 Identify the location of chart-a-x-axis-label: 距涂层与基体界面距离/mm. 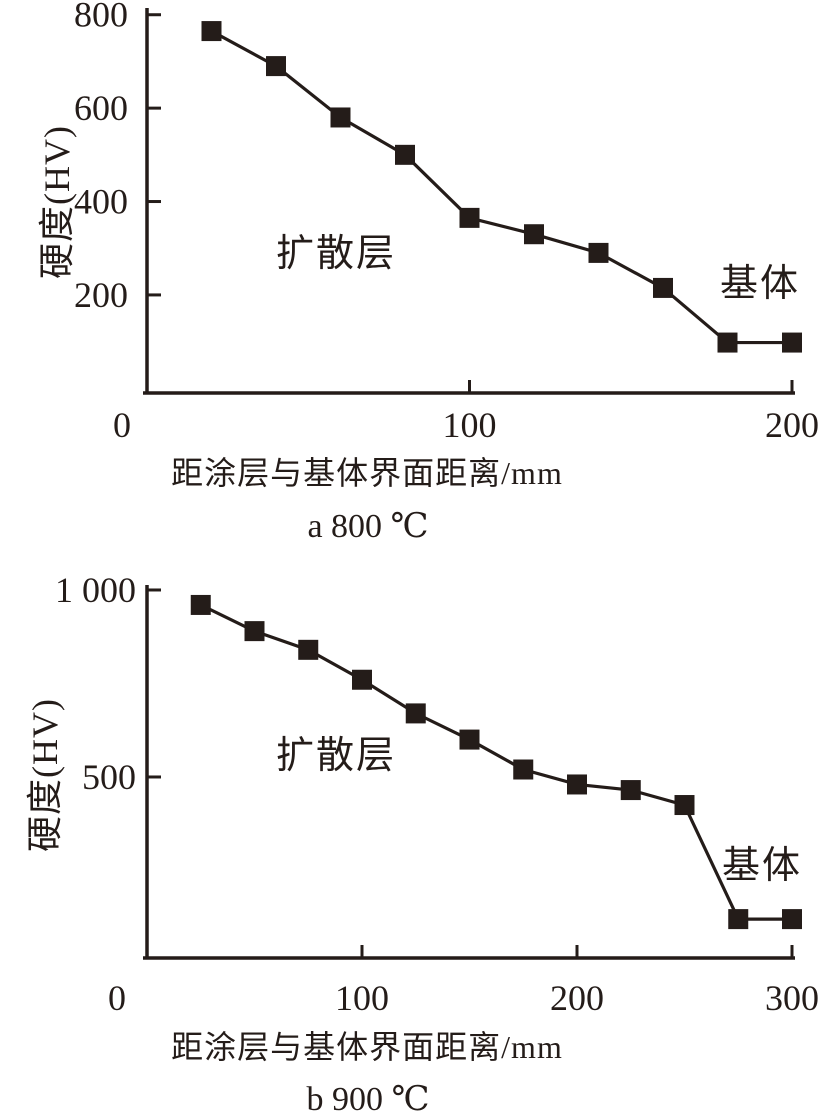
(367, 473).